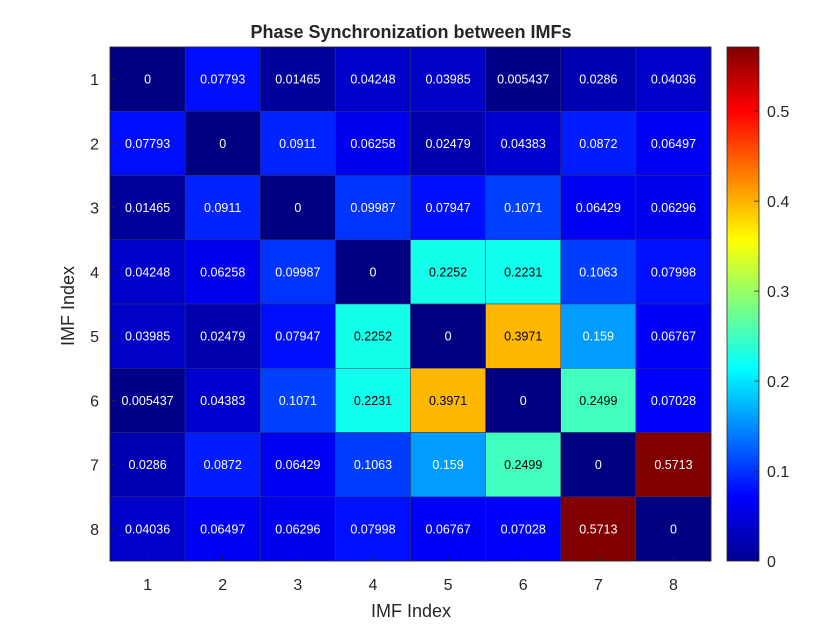  What do you see at coordinates (448, 336) in the screenshot?
I see `heatmap-cell-r5-c5` at bounding box center [448, 336].